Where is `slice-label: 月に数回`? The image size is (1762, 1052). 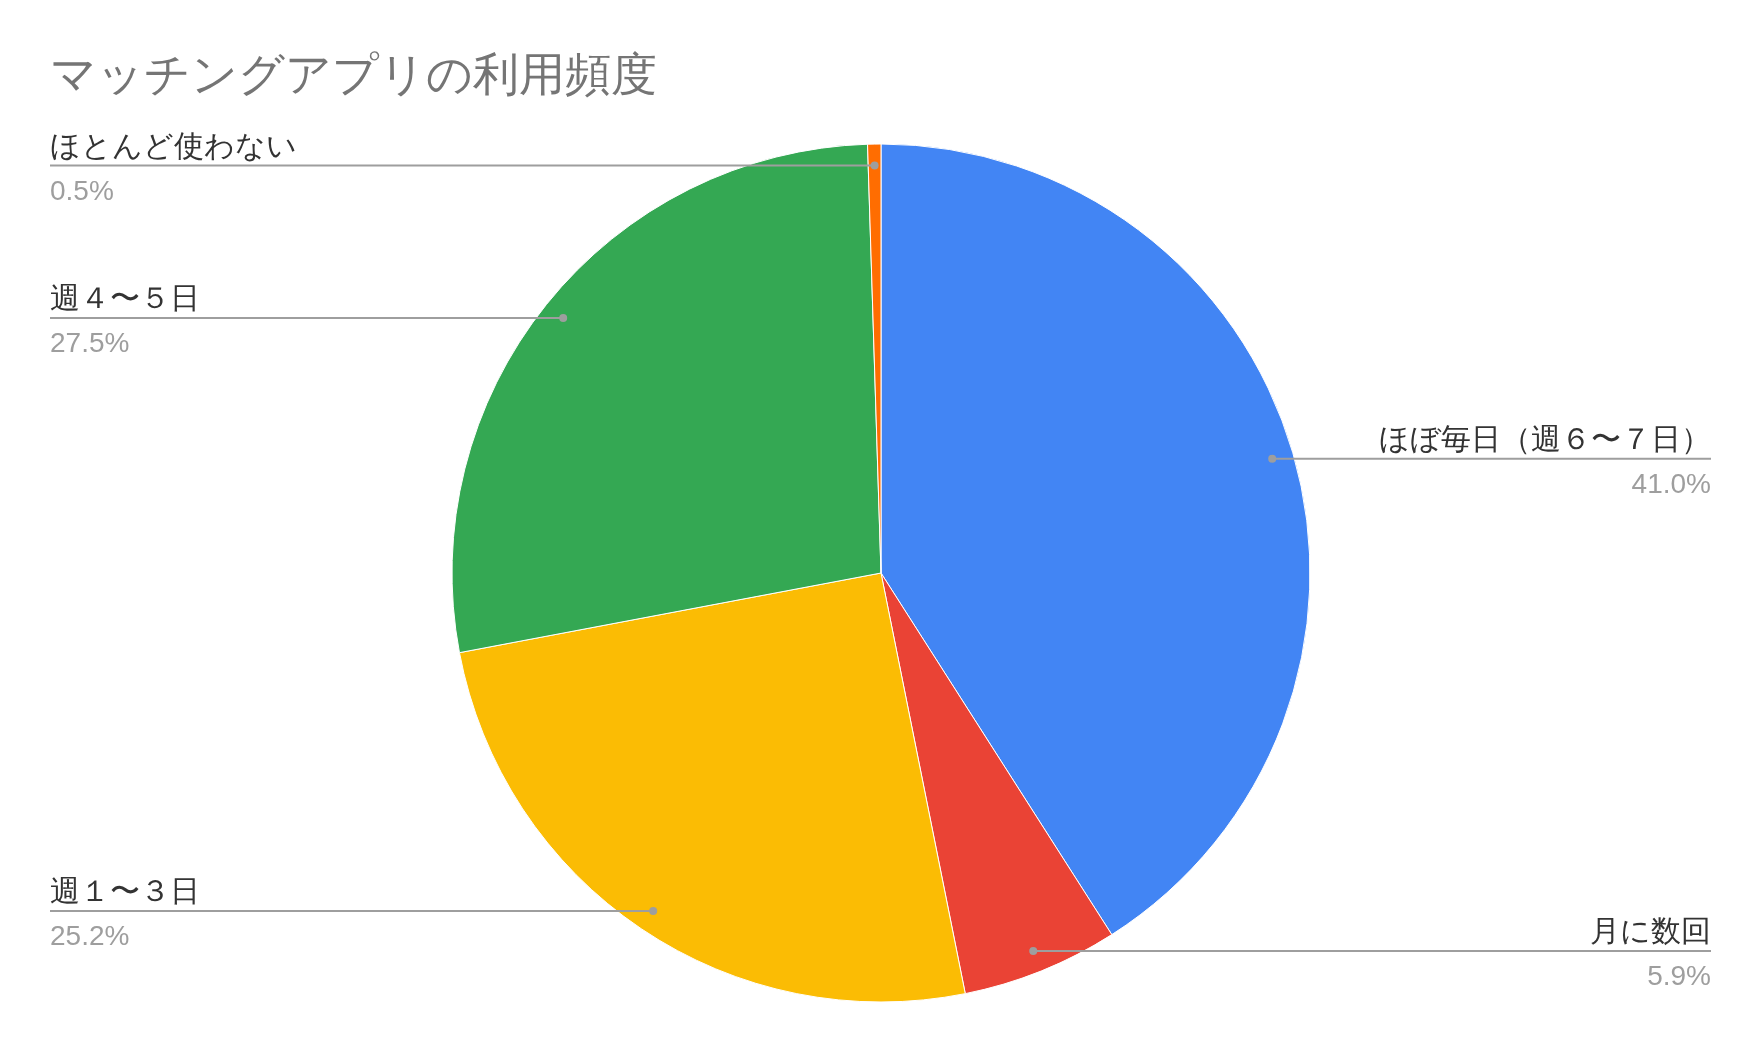 slice-label: 月に数回 is located at coordinates (1650, 931).